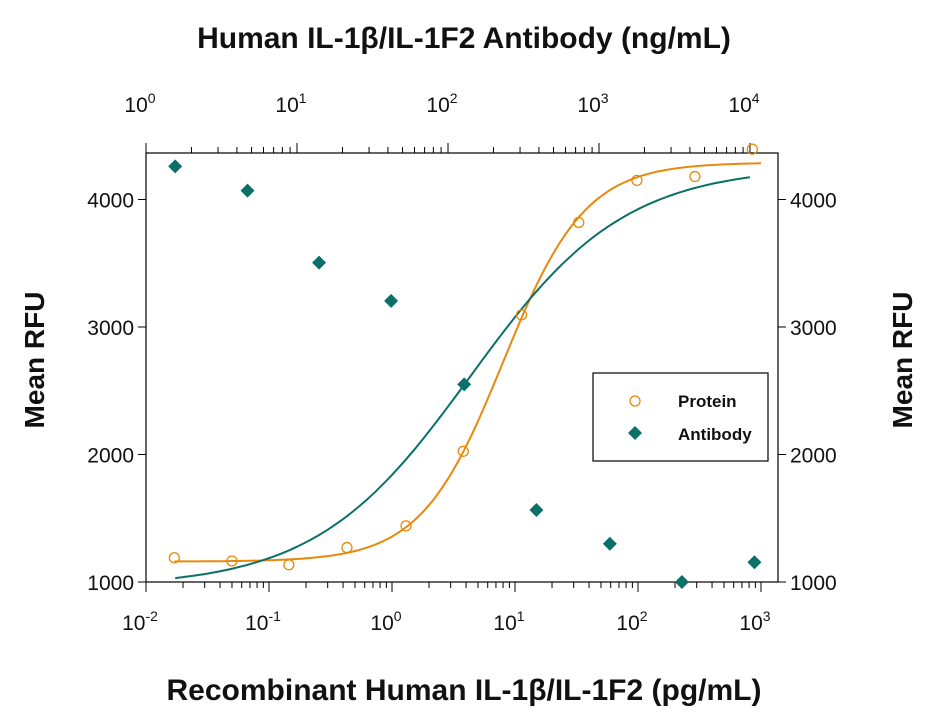 Image resolution: width=929 pixels, height=722 pixels. Describe the element at coordinates (592, 103) in the screenshot. I see `x2-tick-label: 10³` at that location.